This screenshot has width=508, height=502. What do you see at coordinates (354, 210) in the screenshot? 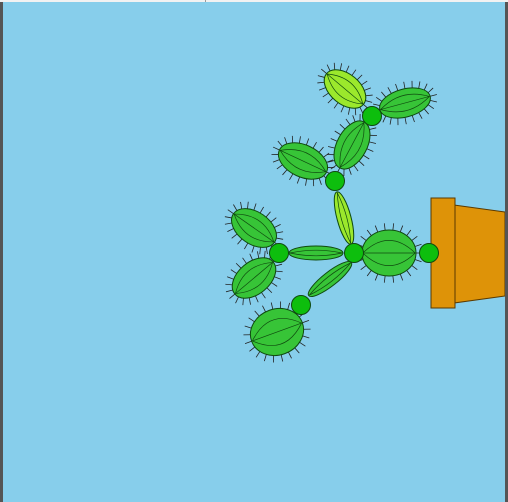
I see `cactus-joints` at bounding box center [354, 210].